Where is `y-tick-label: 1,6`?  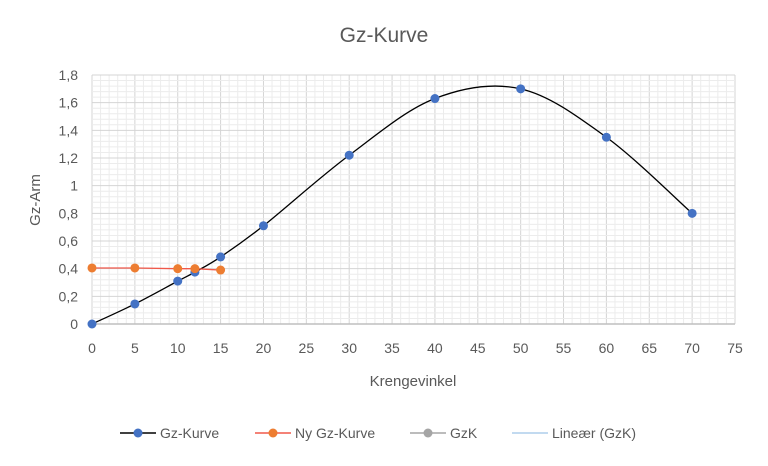 y-tick-label: 1,6 is located at coordinates (69, 103).